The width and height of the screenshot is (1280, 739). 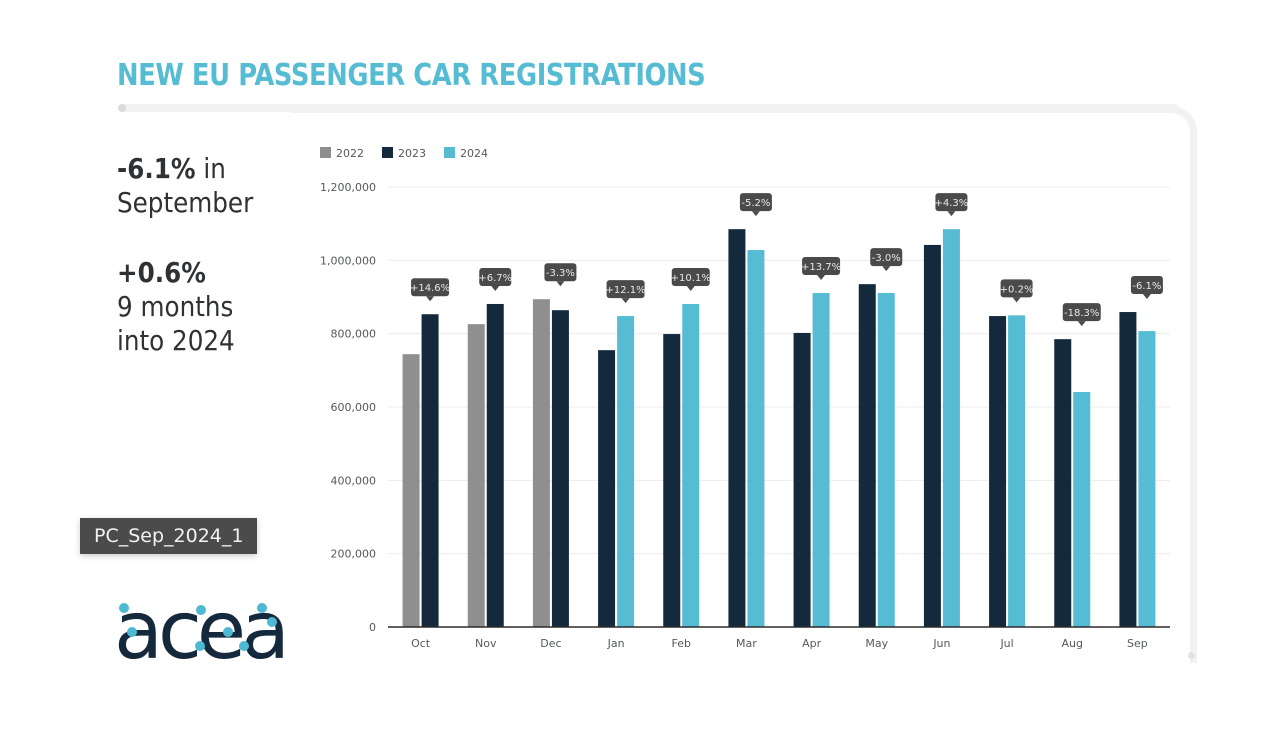 I want to click on bar-jul-2024, so click(x=1017, y=471).